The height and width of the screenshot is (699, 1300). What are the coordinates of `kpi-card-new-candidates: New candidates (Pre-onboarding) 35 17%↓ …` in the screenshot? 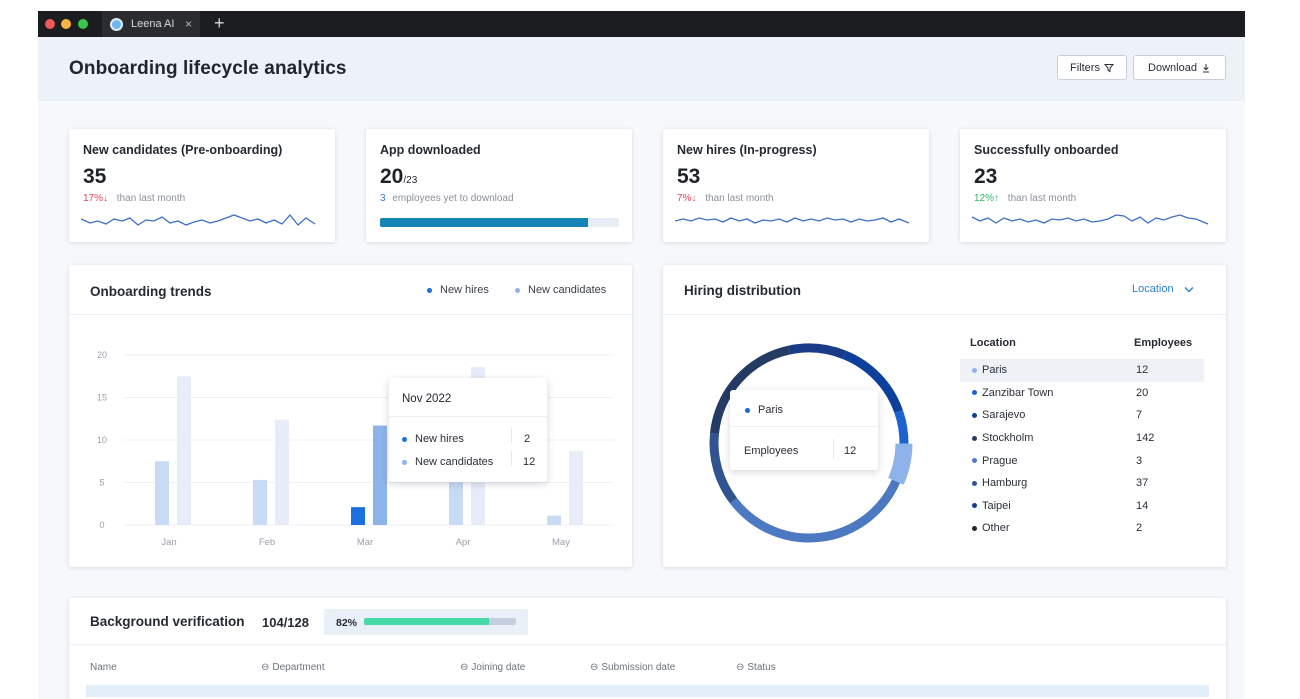 It's located at (202, 185).